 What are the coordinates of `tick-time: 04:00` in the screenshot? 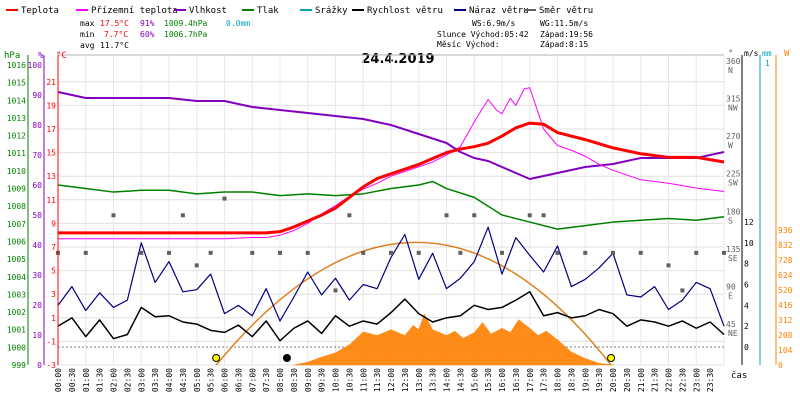 It's located at (169, 380).